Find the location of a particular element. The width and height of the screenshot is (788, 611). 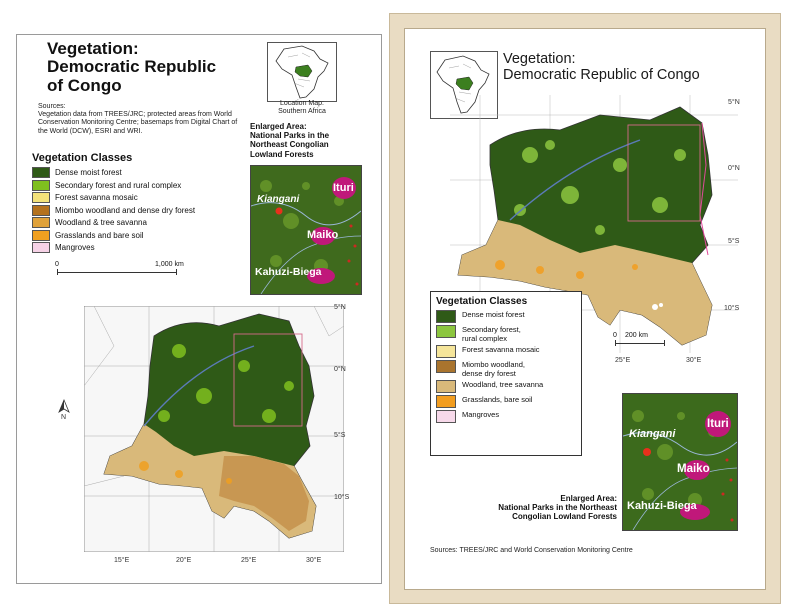

left-location-map-label: Location Map: Southern Africa is located at coordinates (302, 108).